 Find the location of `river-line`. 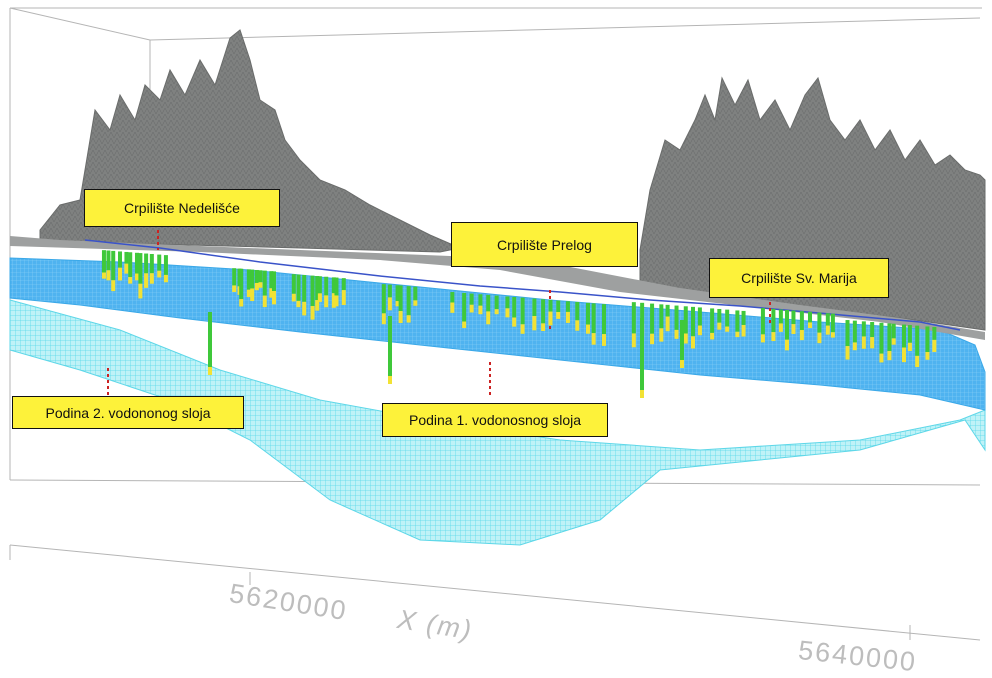

river-line is located at coordinates (522, 285).